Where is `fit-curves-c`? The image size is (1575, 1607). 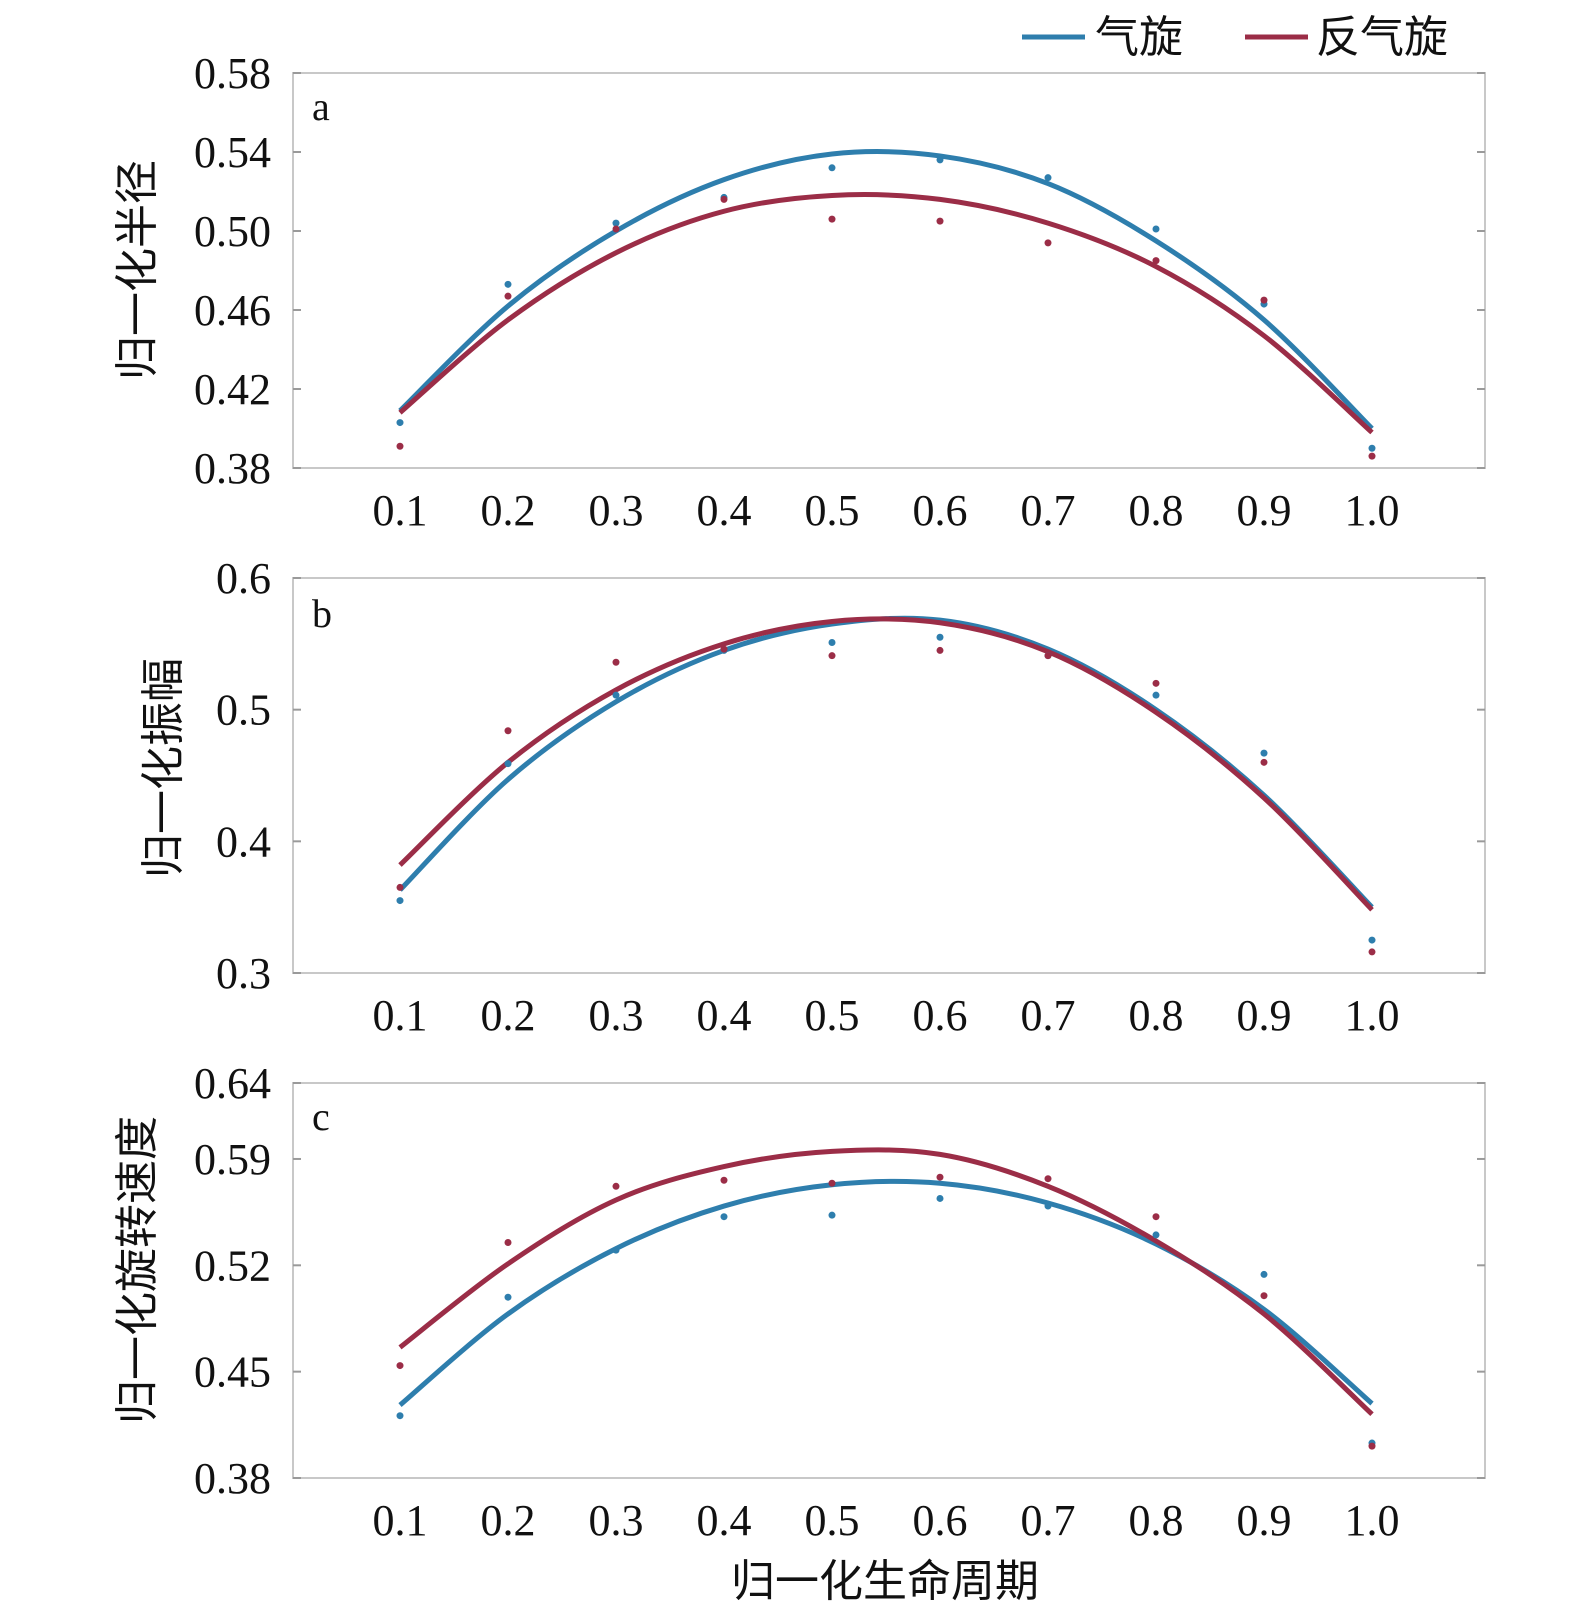
fit-curves-c is located at coordinates (886, 1282).